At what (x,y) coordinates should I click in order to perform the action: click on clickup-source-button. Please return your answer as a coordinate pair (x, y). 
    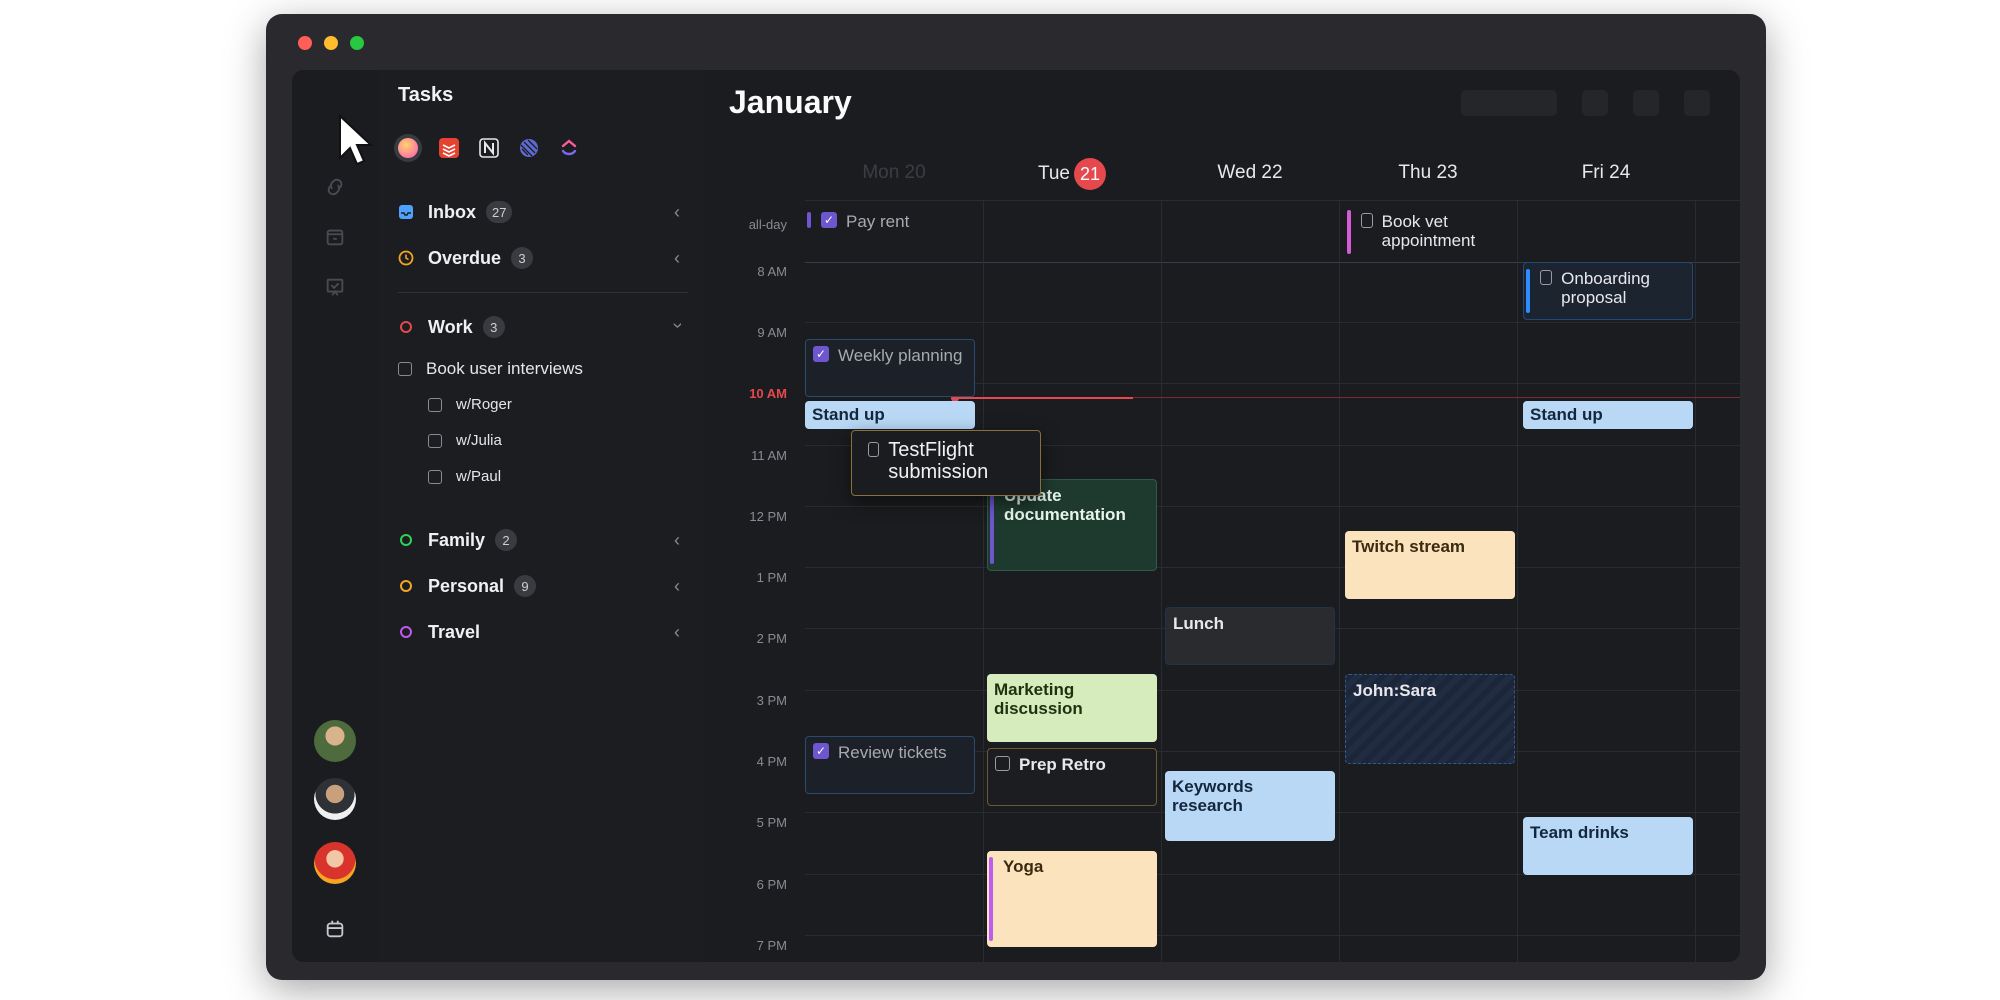
    Looking at the image, I should click on (569, 148).